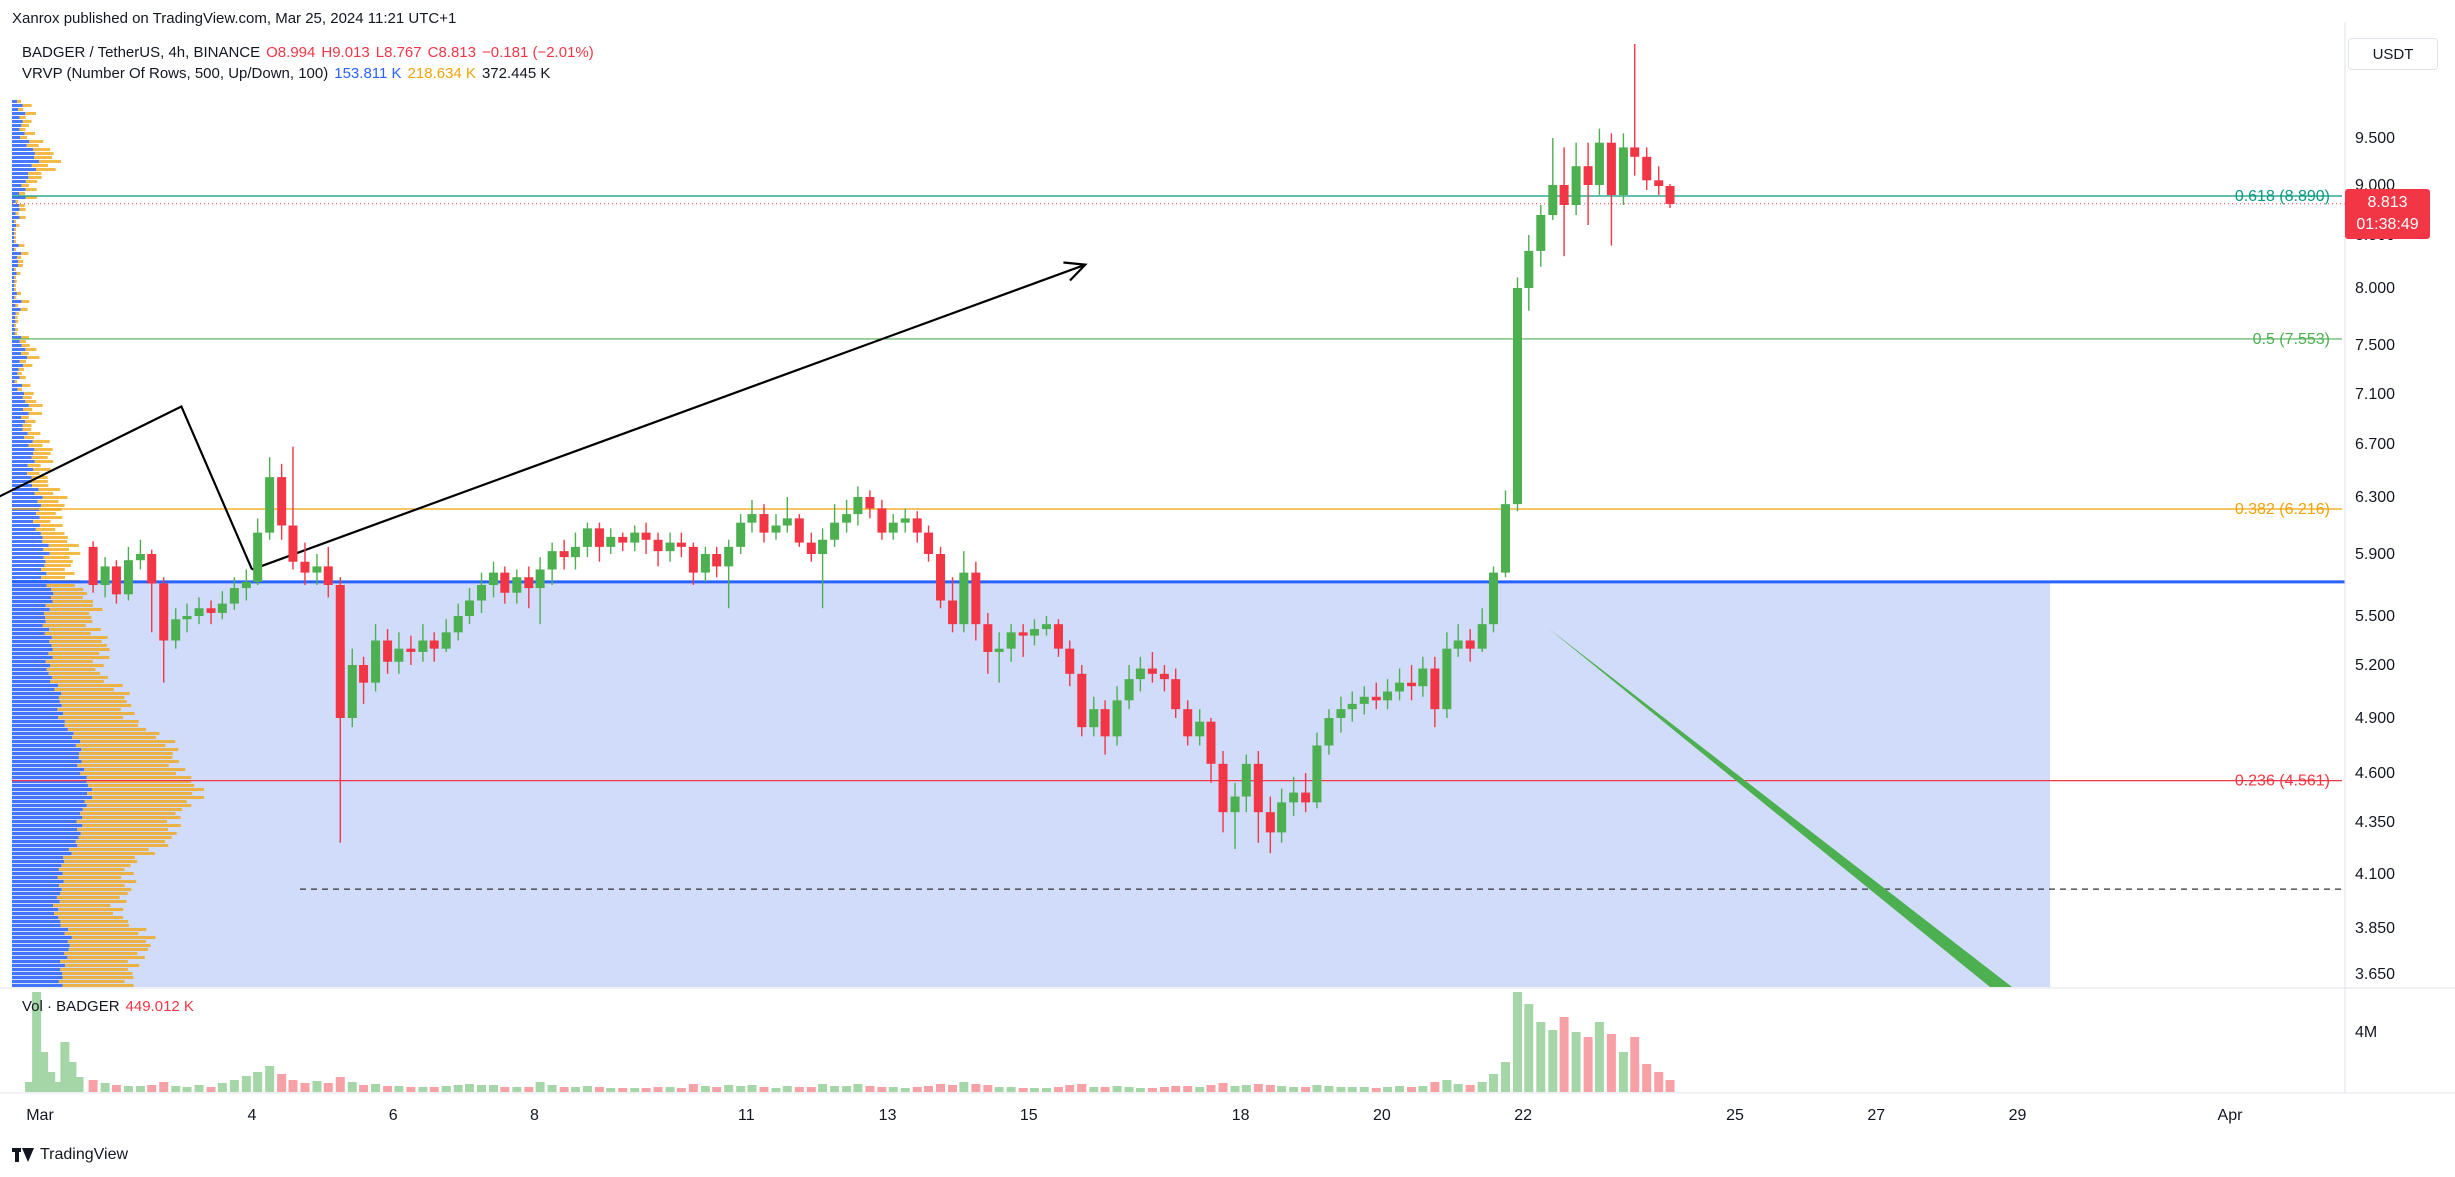  What do you see at coordinates (2393, 54) in the screenshot?
I see `quote-currency-button: USDT` at bounding box center [2393, 54].